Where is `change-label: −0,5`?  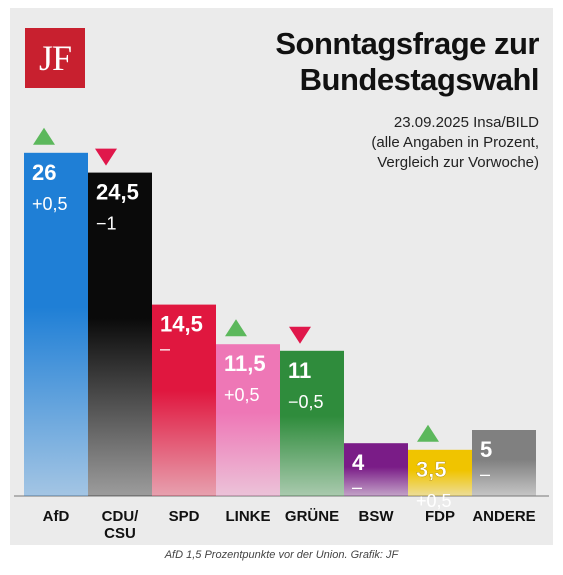
change-label: −0,5 is located at coordinates (306, 402).